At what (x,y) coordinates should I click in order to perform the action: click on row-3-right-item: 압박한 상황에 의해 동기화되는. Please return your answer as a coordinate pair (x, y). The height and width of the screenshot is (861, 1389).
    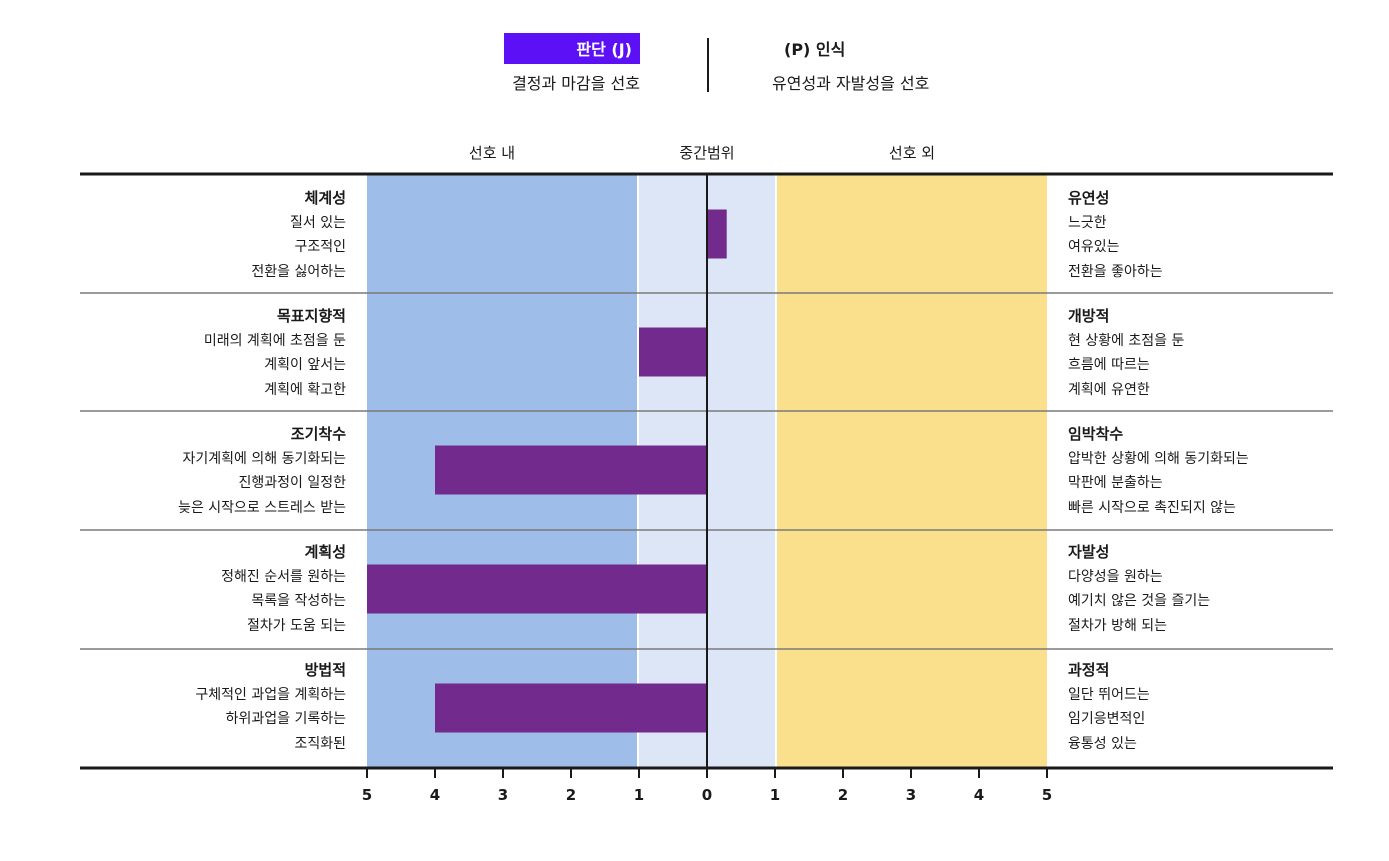
    Looking at the image, I should click on (1158, 458).